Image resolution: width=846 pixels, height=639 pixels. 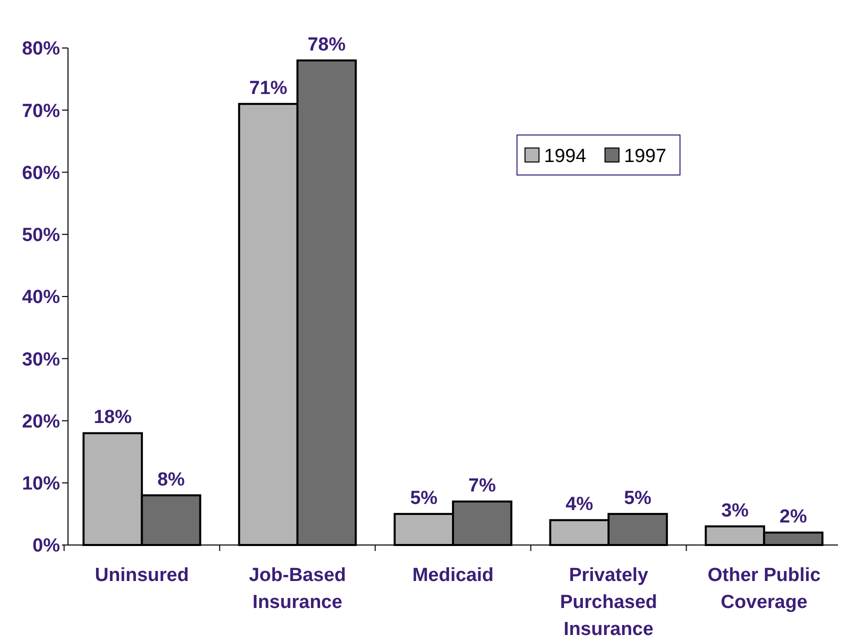 What do you see at coordinates (41, 49) in the screenshot?
I see `y-tick-label: 80%` at bounding box center [41, 49].